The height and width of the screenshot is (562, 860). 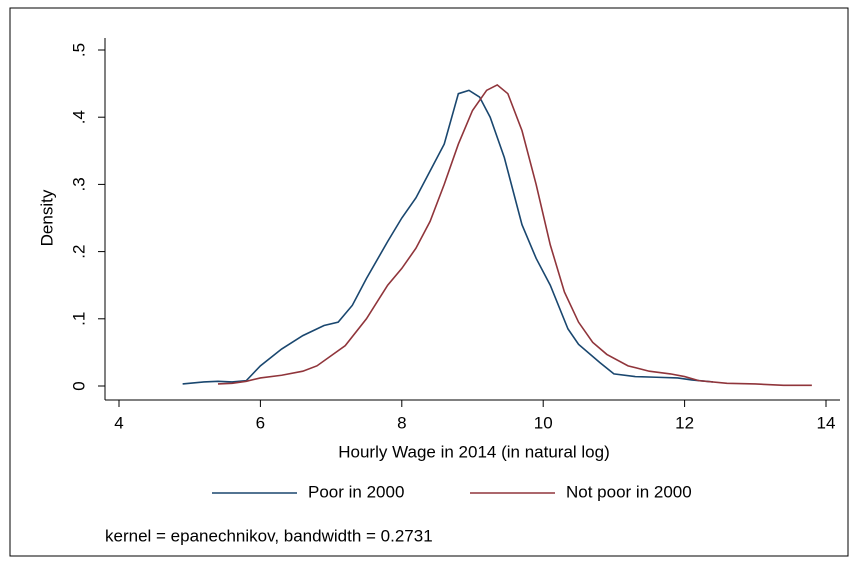 What do you see at coordinates (629, 491) in the screenshot?
I see `legend-label: Not poor in 2000` at bounding box center [629, 491].